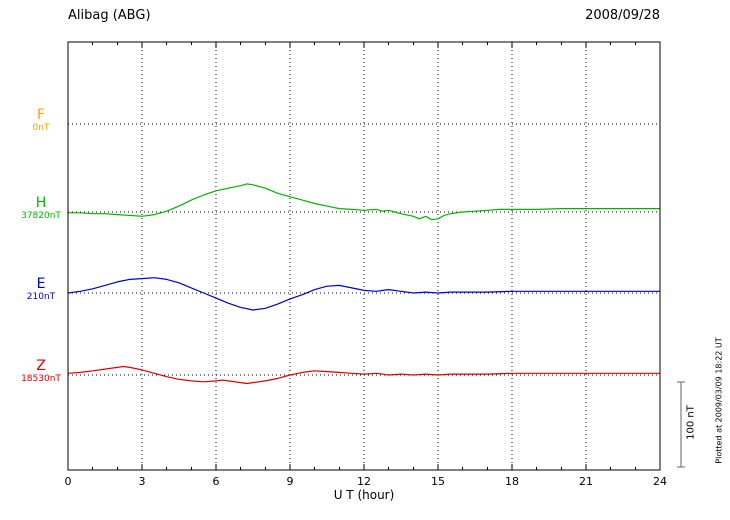 The height and width of the screenshot is (520, 730). I want to click on component-label-z: Z 18530nT, so click(41, 371).